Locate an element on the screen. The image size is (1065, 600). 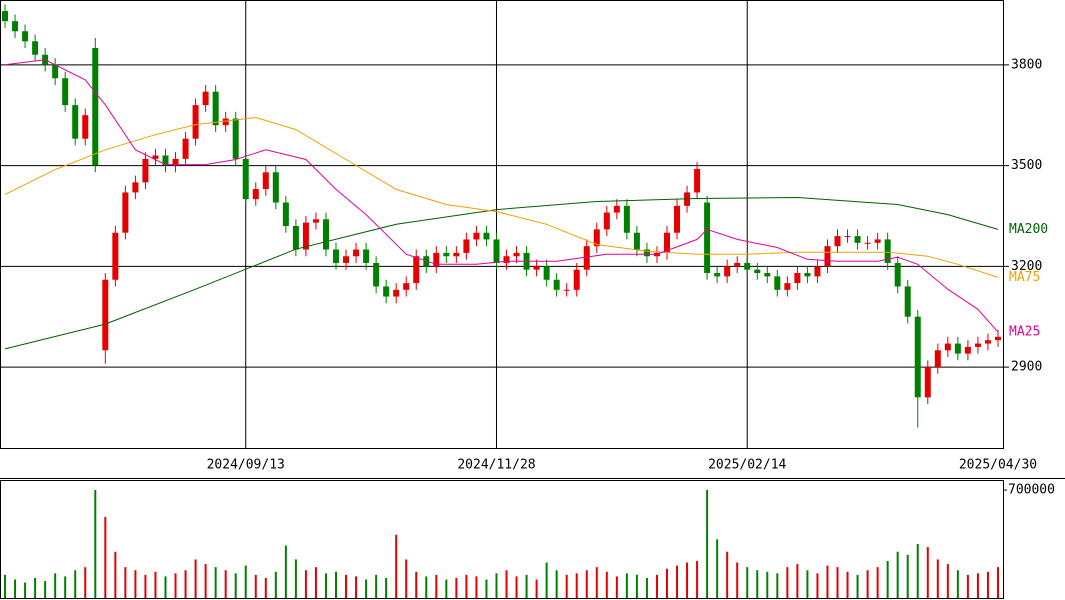
legend-label: MA200 is located at coordinates (1028, 229).